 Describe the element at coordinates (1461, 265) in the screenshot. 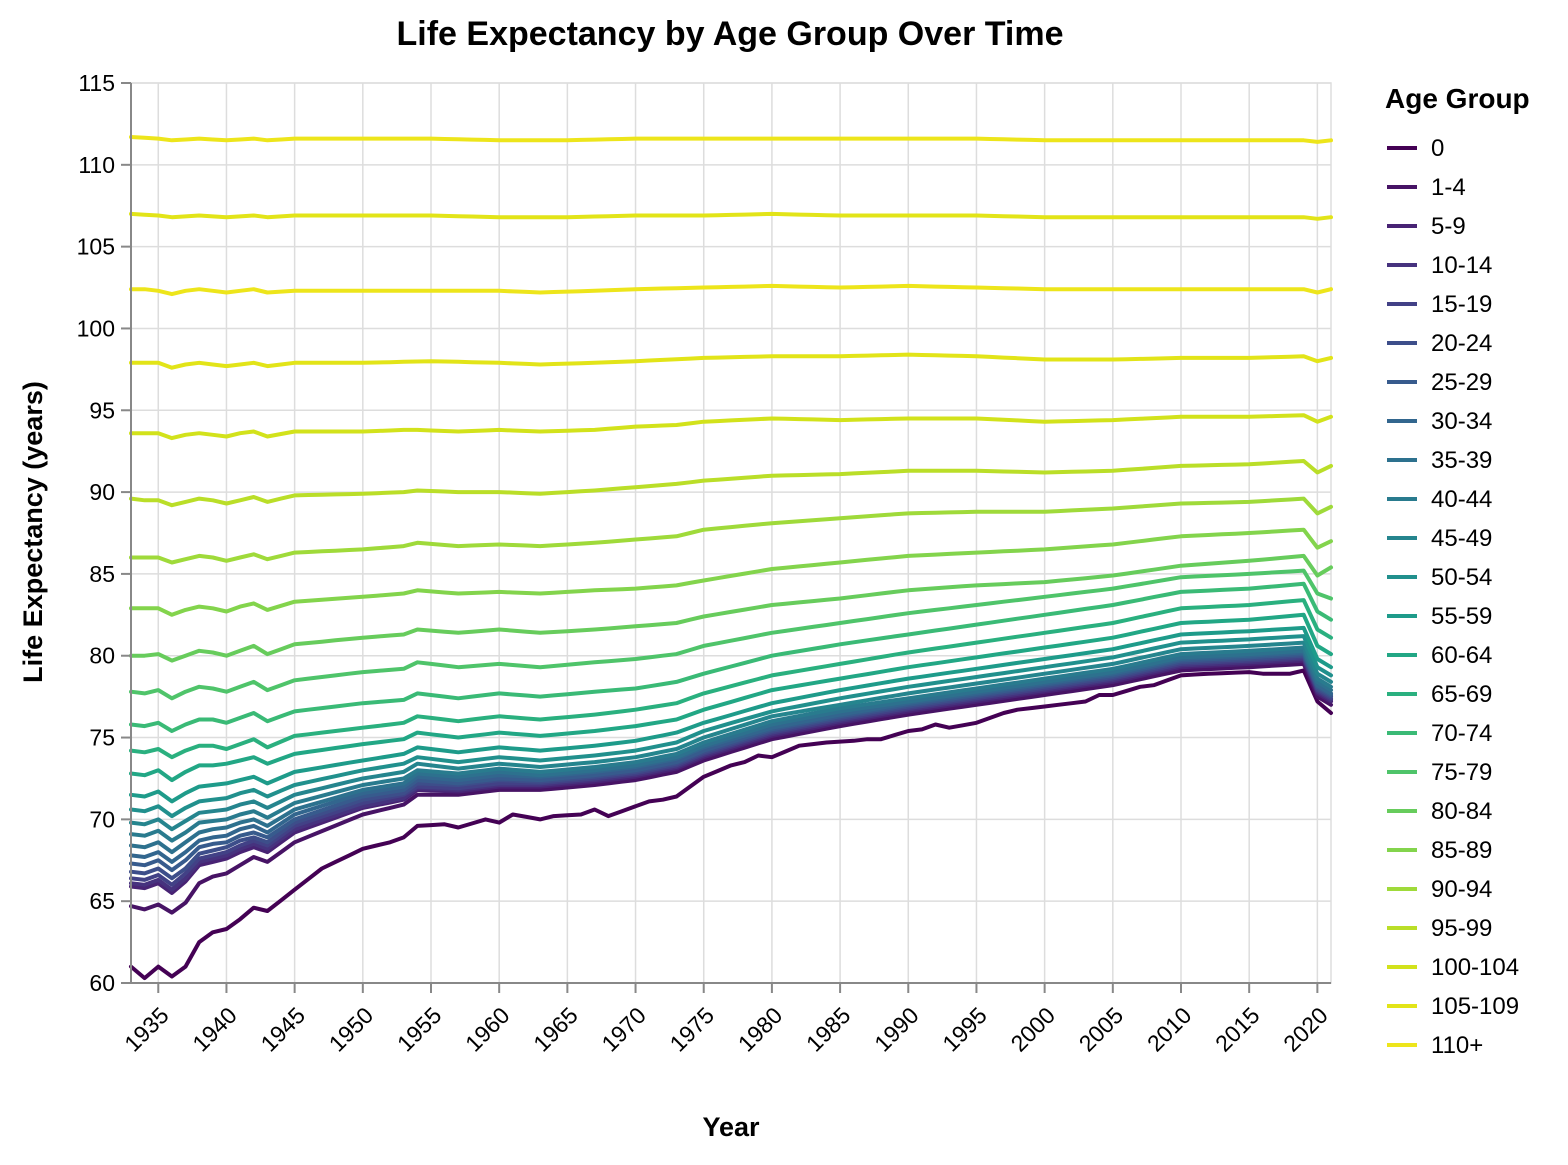

I see `legend-label: 10-14` at that location.